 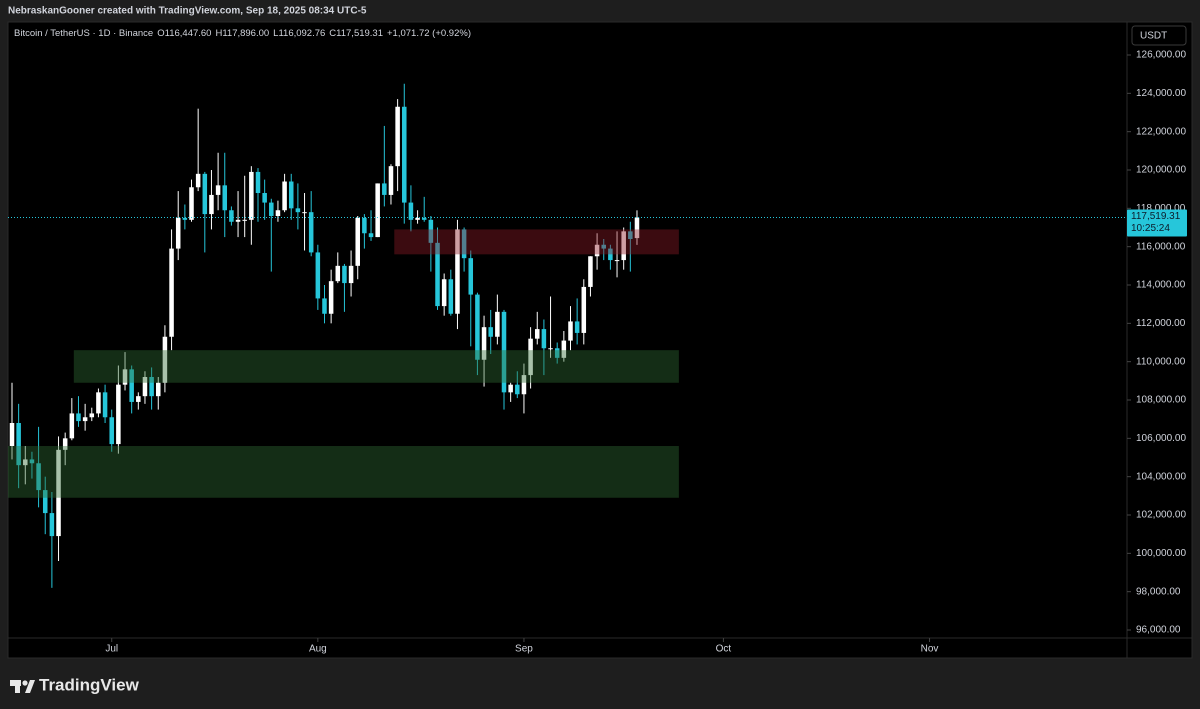 What do you see at coordinates (1161, 476) in the screenshot?
I see `y-tick-label: 104,000.00` at bounding box center [1161, 476].